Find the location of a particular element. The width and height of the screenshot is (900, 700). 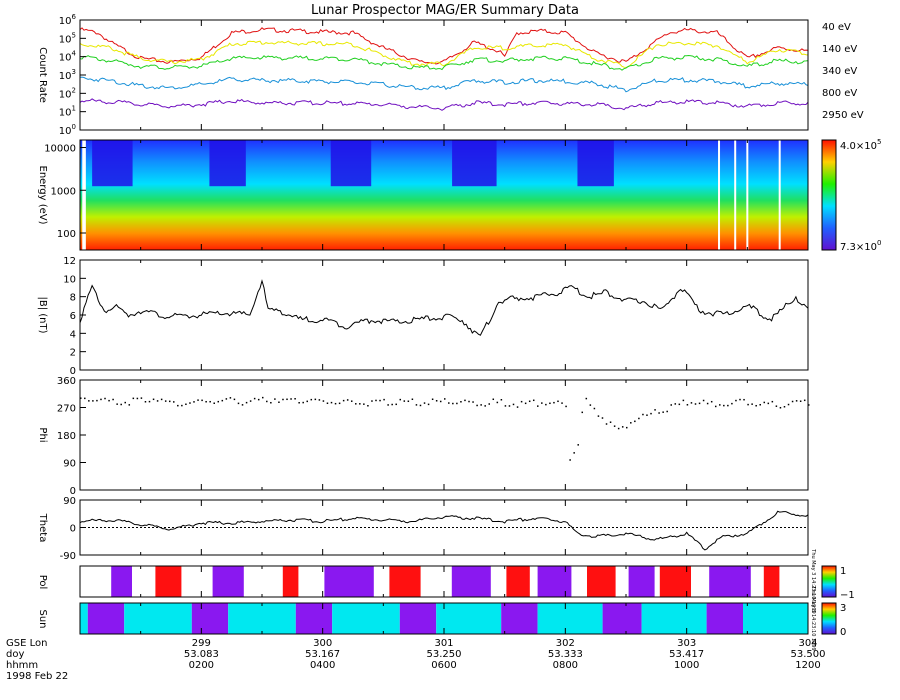

x-row-label: GSE Lon is located at coordinates (26, 643).